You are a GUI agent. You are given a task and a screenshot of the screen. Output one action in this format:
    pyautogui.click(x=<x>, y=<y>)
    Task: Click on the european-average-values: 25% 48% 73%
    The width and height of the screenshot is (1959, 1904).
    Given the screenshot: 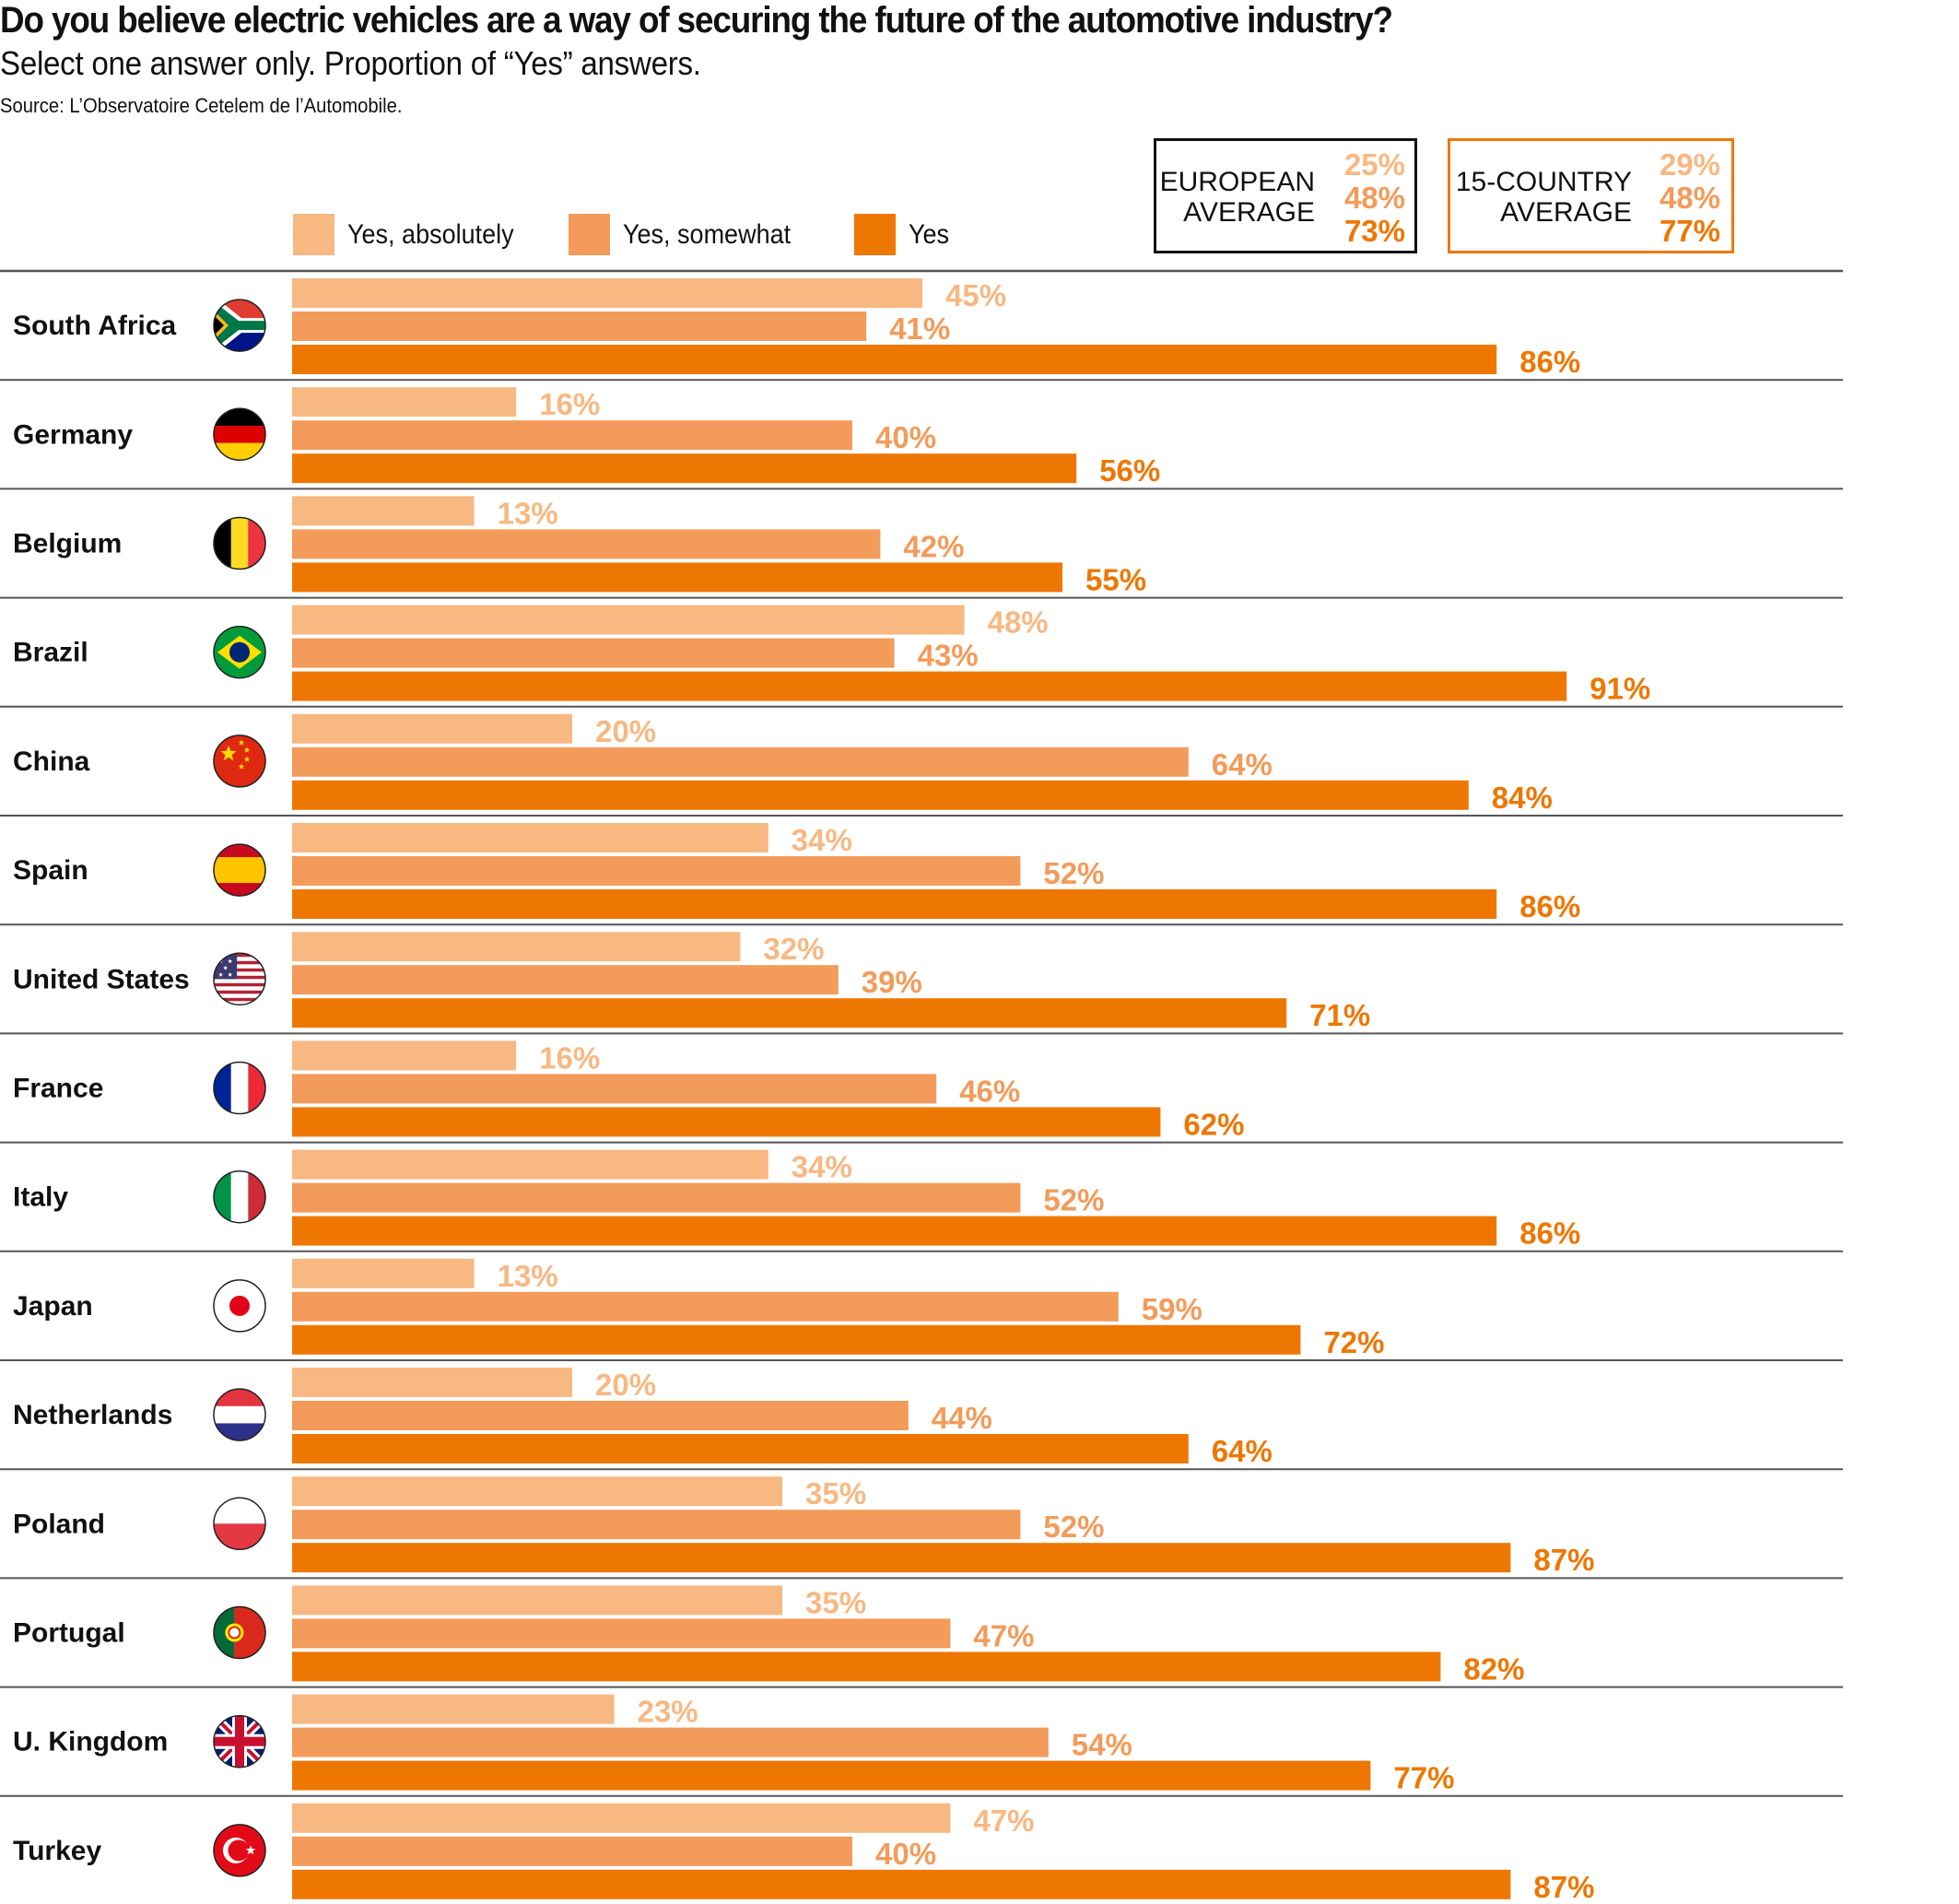 What is the action you would take?
    pyautogui.click(x=1374, y=198)
    